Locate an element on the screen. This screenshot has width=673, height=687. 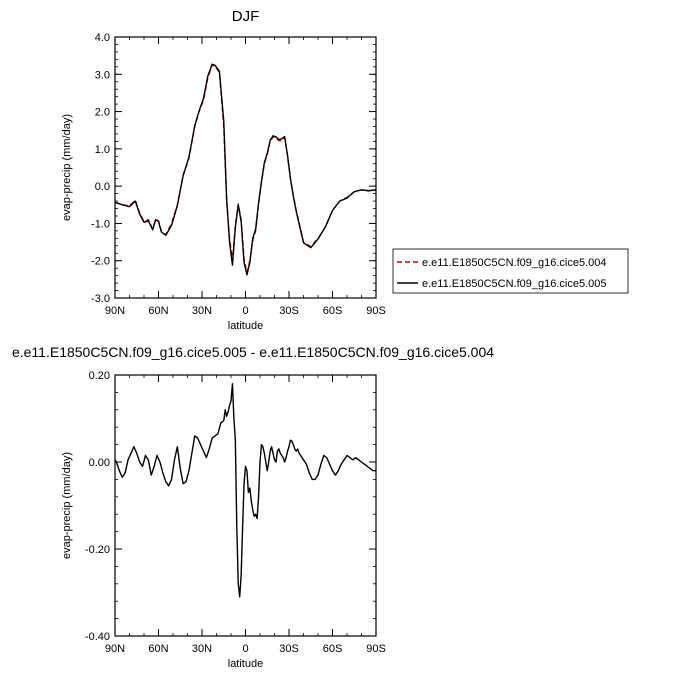
y-tick-label: -0.40 is located at coordinates (97, 637).